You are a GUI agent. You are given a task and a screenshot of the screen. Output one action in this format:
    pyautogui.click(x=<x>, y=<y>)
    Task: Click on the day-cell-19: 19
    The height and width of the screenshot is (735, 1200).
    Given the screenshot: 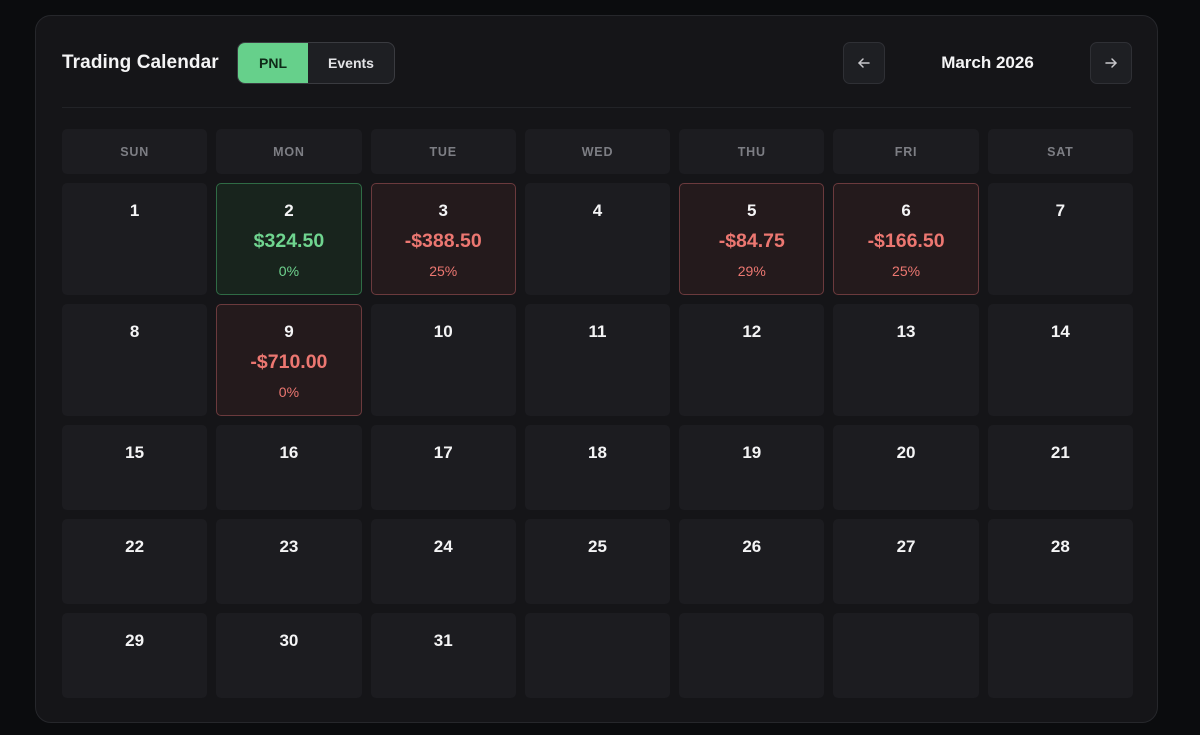 What is the action you would take?
    pyautogui.click(x=752, y=467)
    